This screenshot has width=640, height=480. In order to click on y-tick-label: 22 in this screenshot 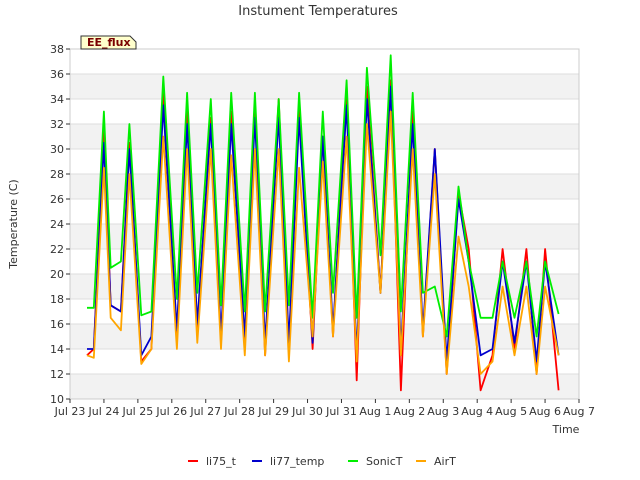, I will do `click(57, 249)`.